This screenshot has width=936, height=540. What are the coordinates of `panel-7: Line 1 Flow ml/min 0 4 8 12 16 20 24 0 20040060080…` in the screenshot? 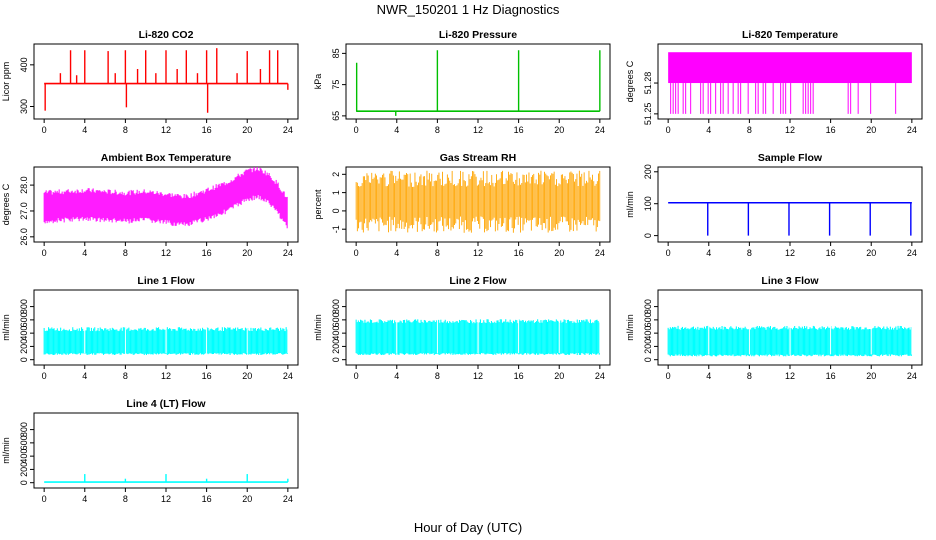 It's located at (150, 328).